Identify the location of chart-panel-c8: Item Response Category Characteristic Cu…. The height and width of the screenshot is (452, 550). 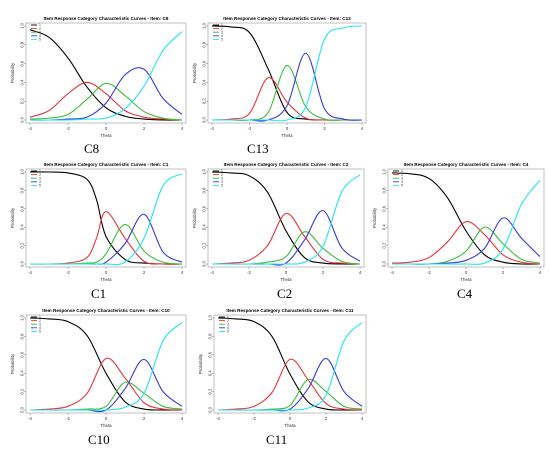
(98, 77).